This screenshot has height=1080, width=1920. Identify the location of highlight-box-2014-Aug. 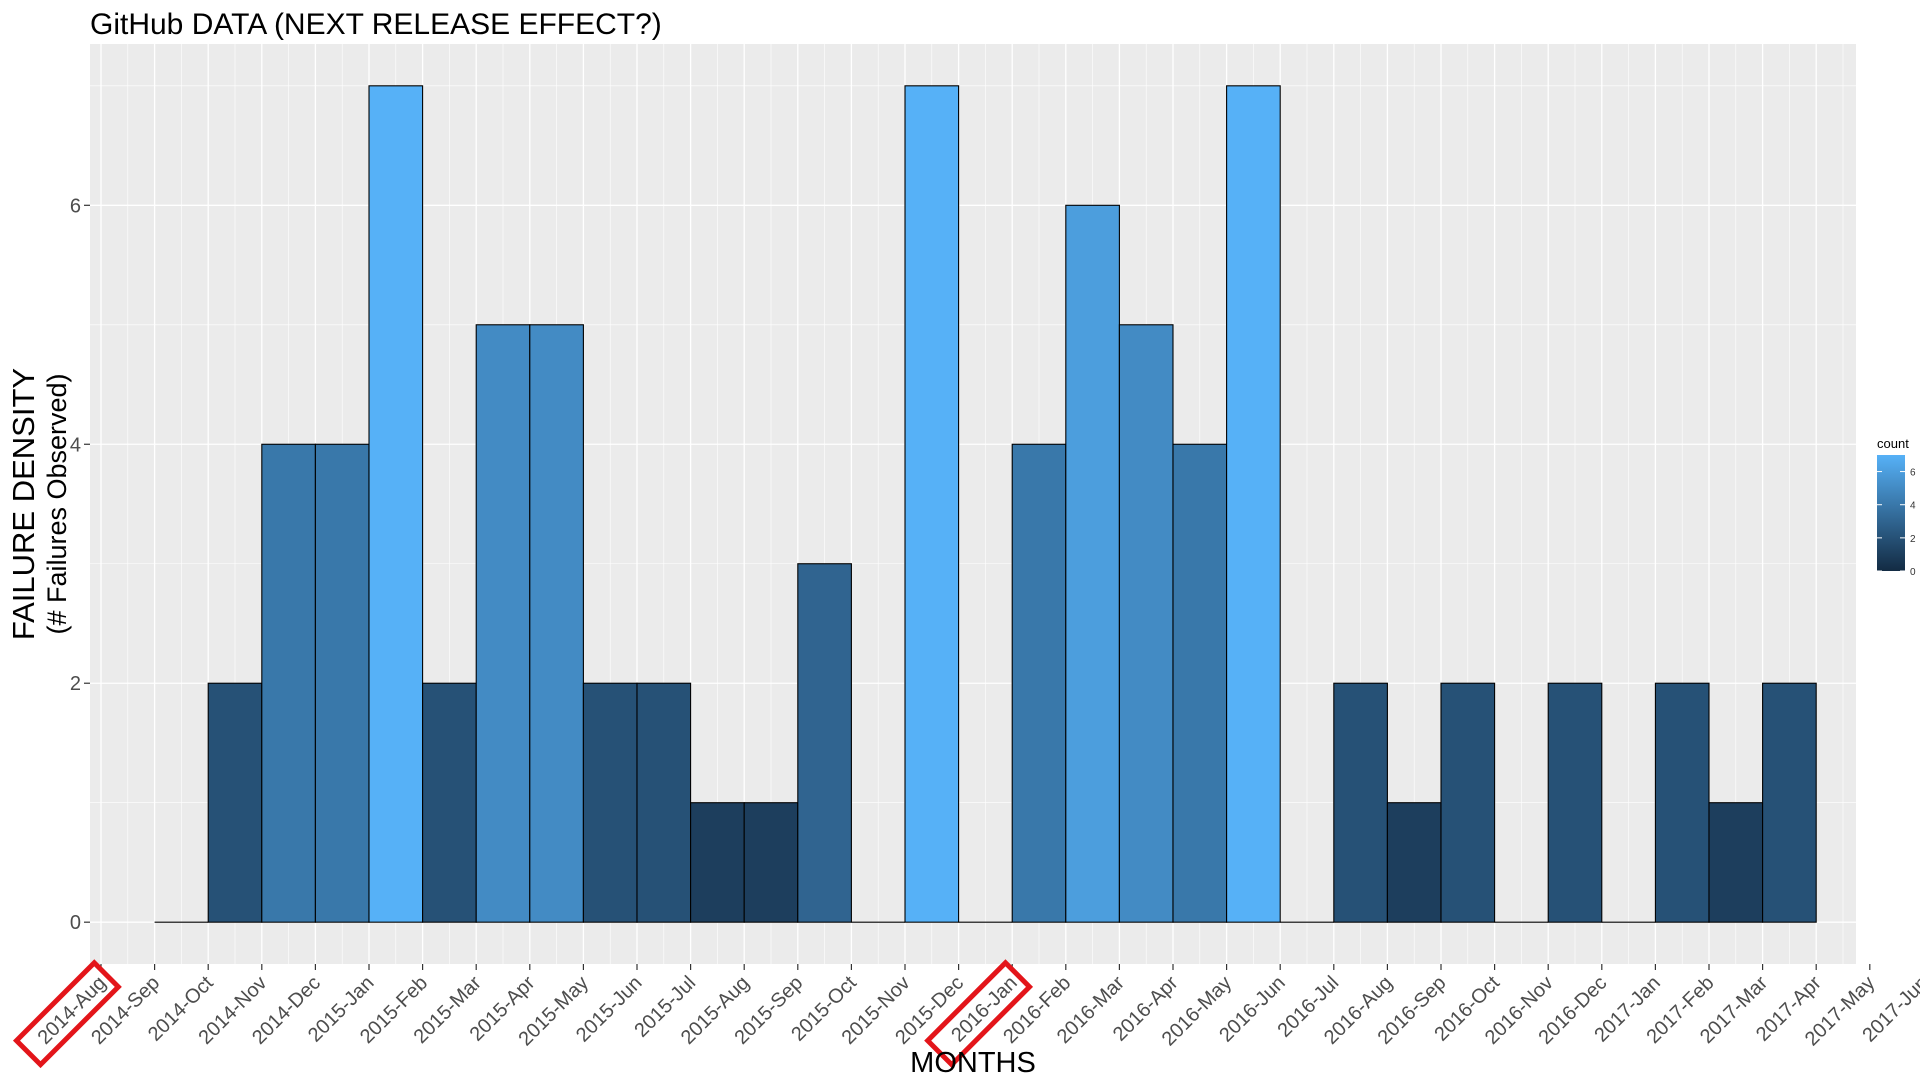
(67, 1014).